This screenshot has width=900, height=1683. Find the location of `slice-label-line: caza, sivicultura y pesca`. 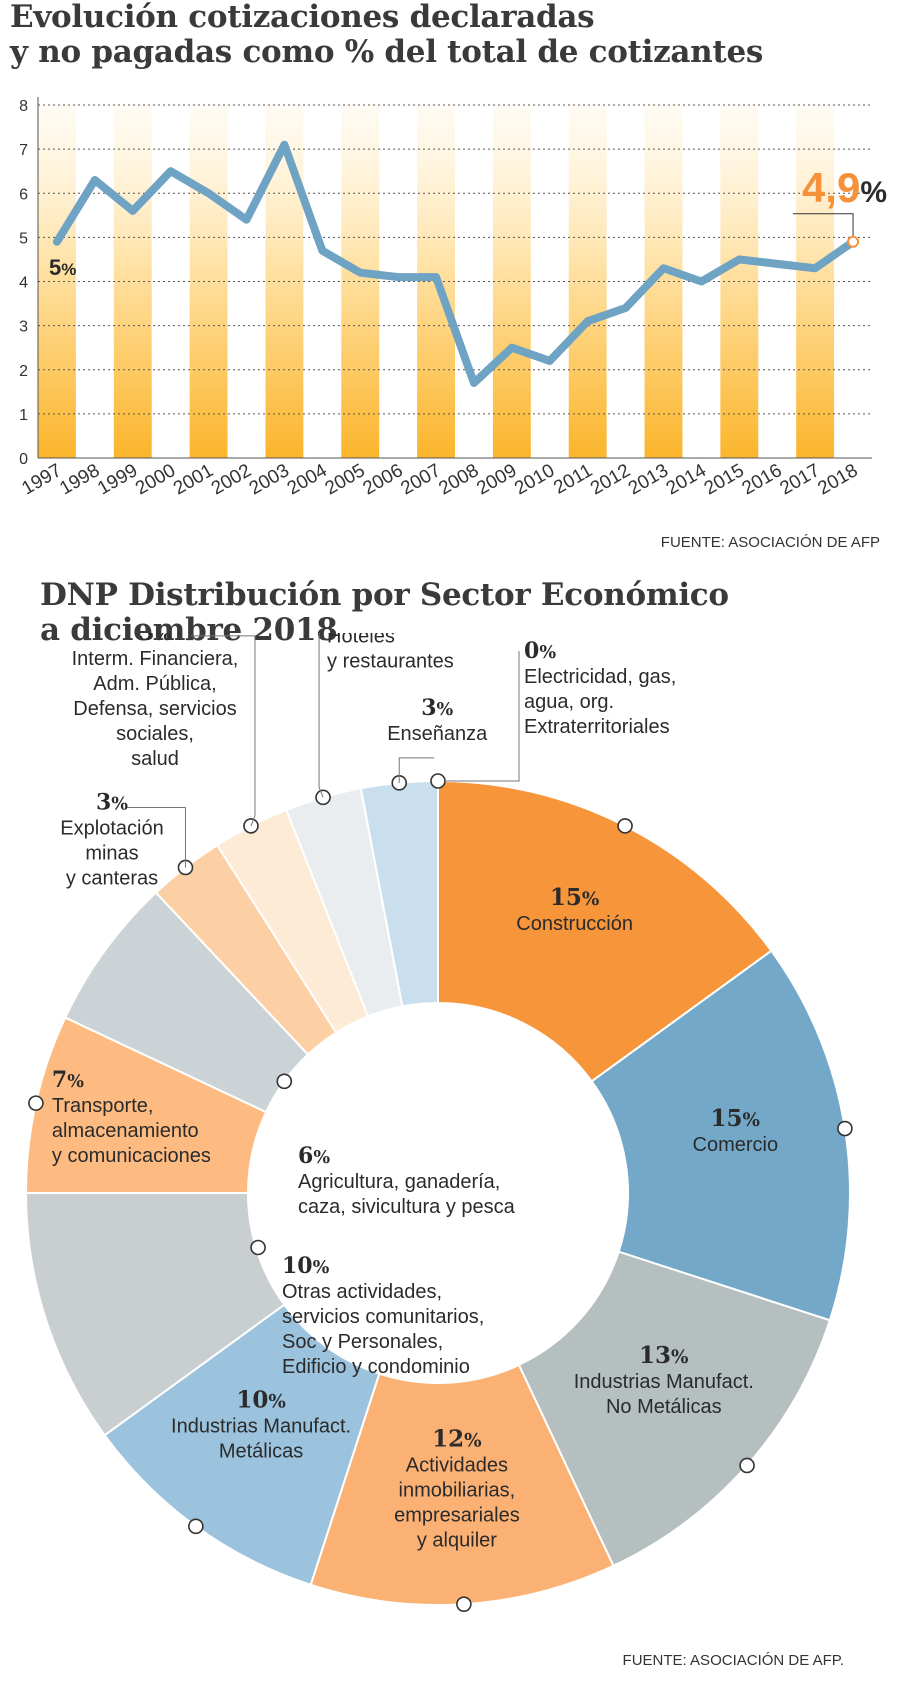

slice-label-line: caza, sivicultura y pesca is located at coordinates (407, 1207).